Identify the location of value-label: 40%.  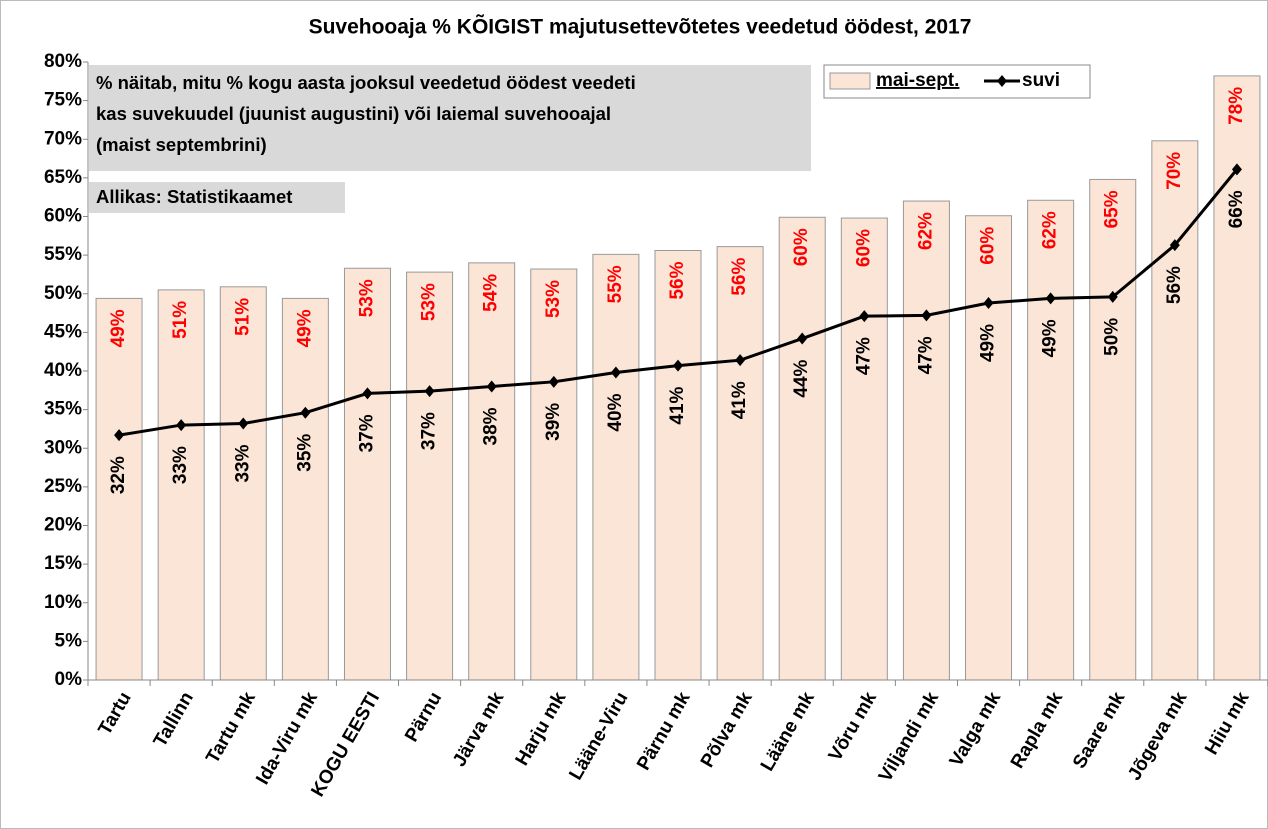
(615, 412).